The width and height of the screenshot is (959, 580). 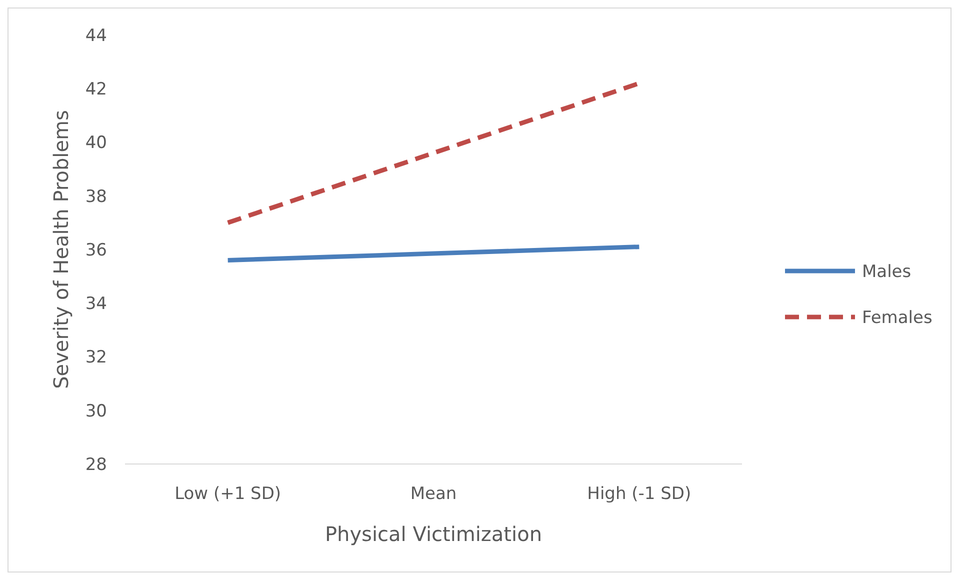 I want to click on x-tick-label: High (-1 SD), so click(x=639, y=494).